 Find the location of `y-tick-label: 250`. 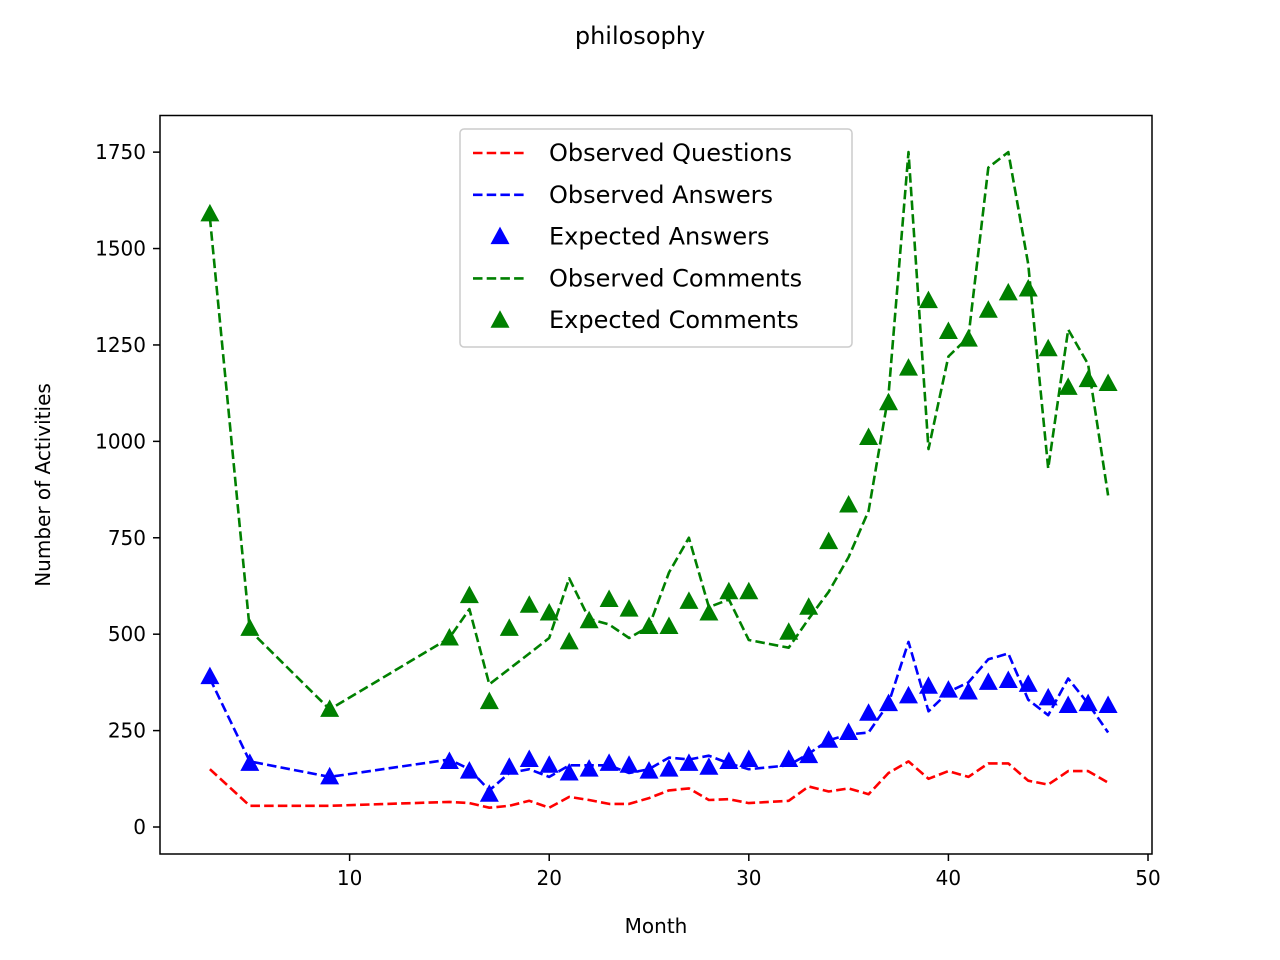

y-tick-label: 250 is located at coordinates (127, 731).